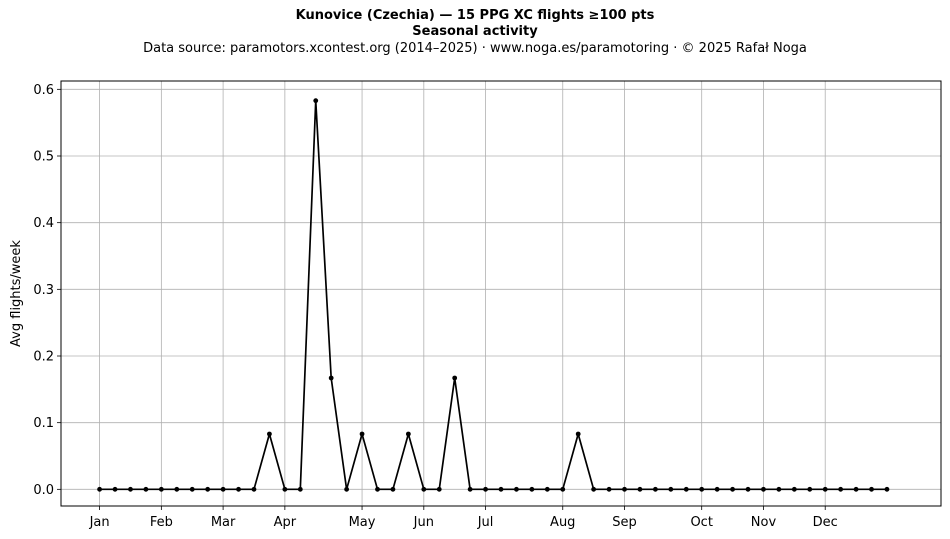  Describe the element at coordinates (16, 293) in the screenshot. I see `y-axis-label: Avg flights/week` at that location.